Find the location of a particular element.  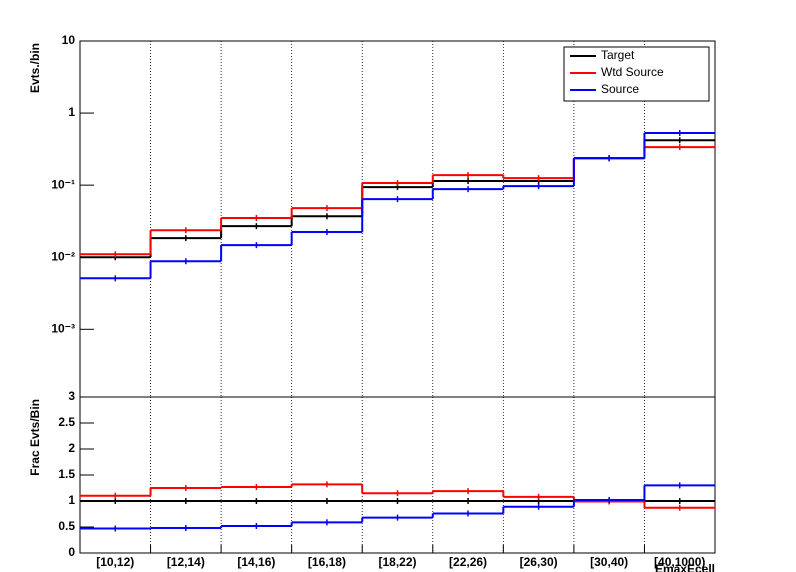

x-tick-label: [22,26) is located at coordinates (468, 562).